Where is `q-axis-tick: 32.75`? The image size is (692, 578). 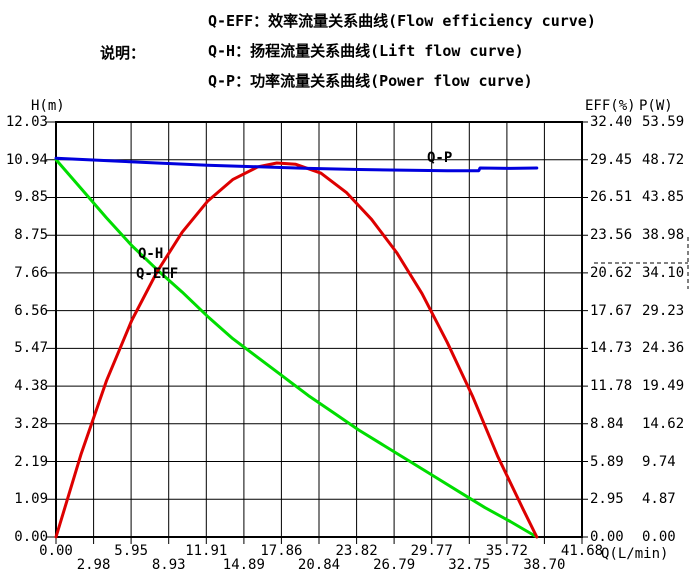
q-axis-tick: 32.75 is located at coordinates (469, 565).